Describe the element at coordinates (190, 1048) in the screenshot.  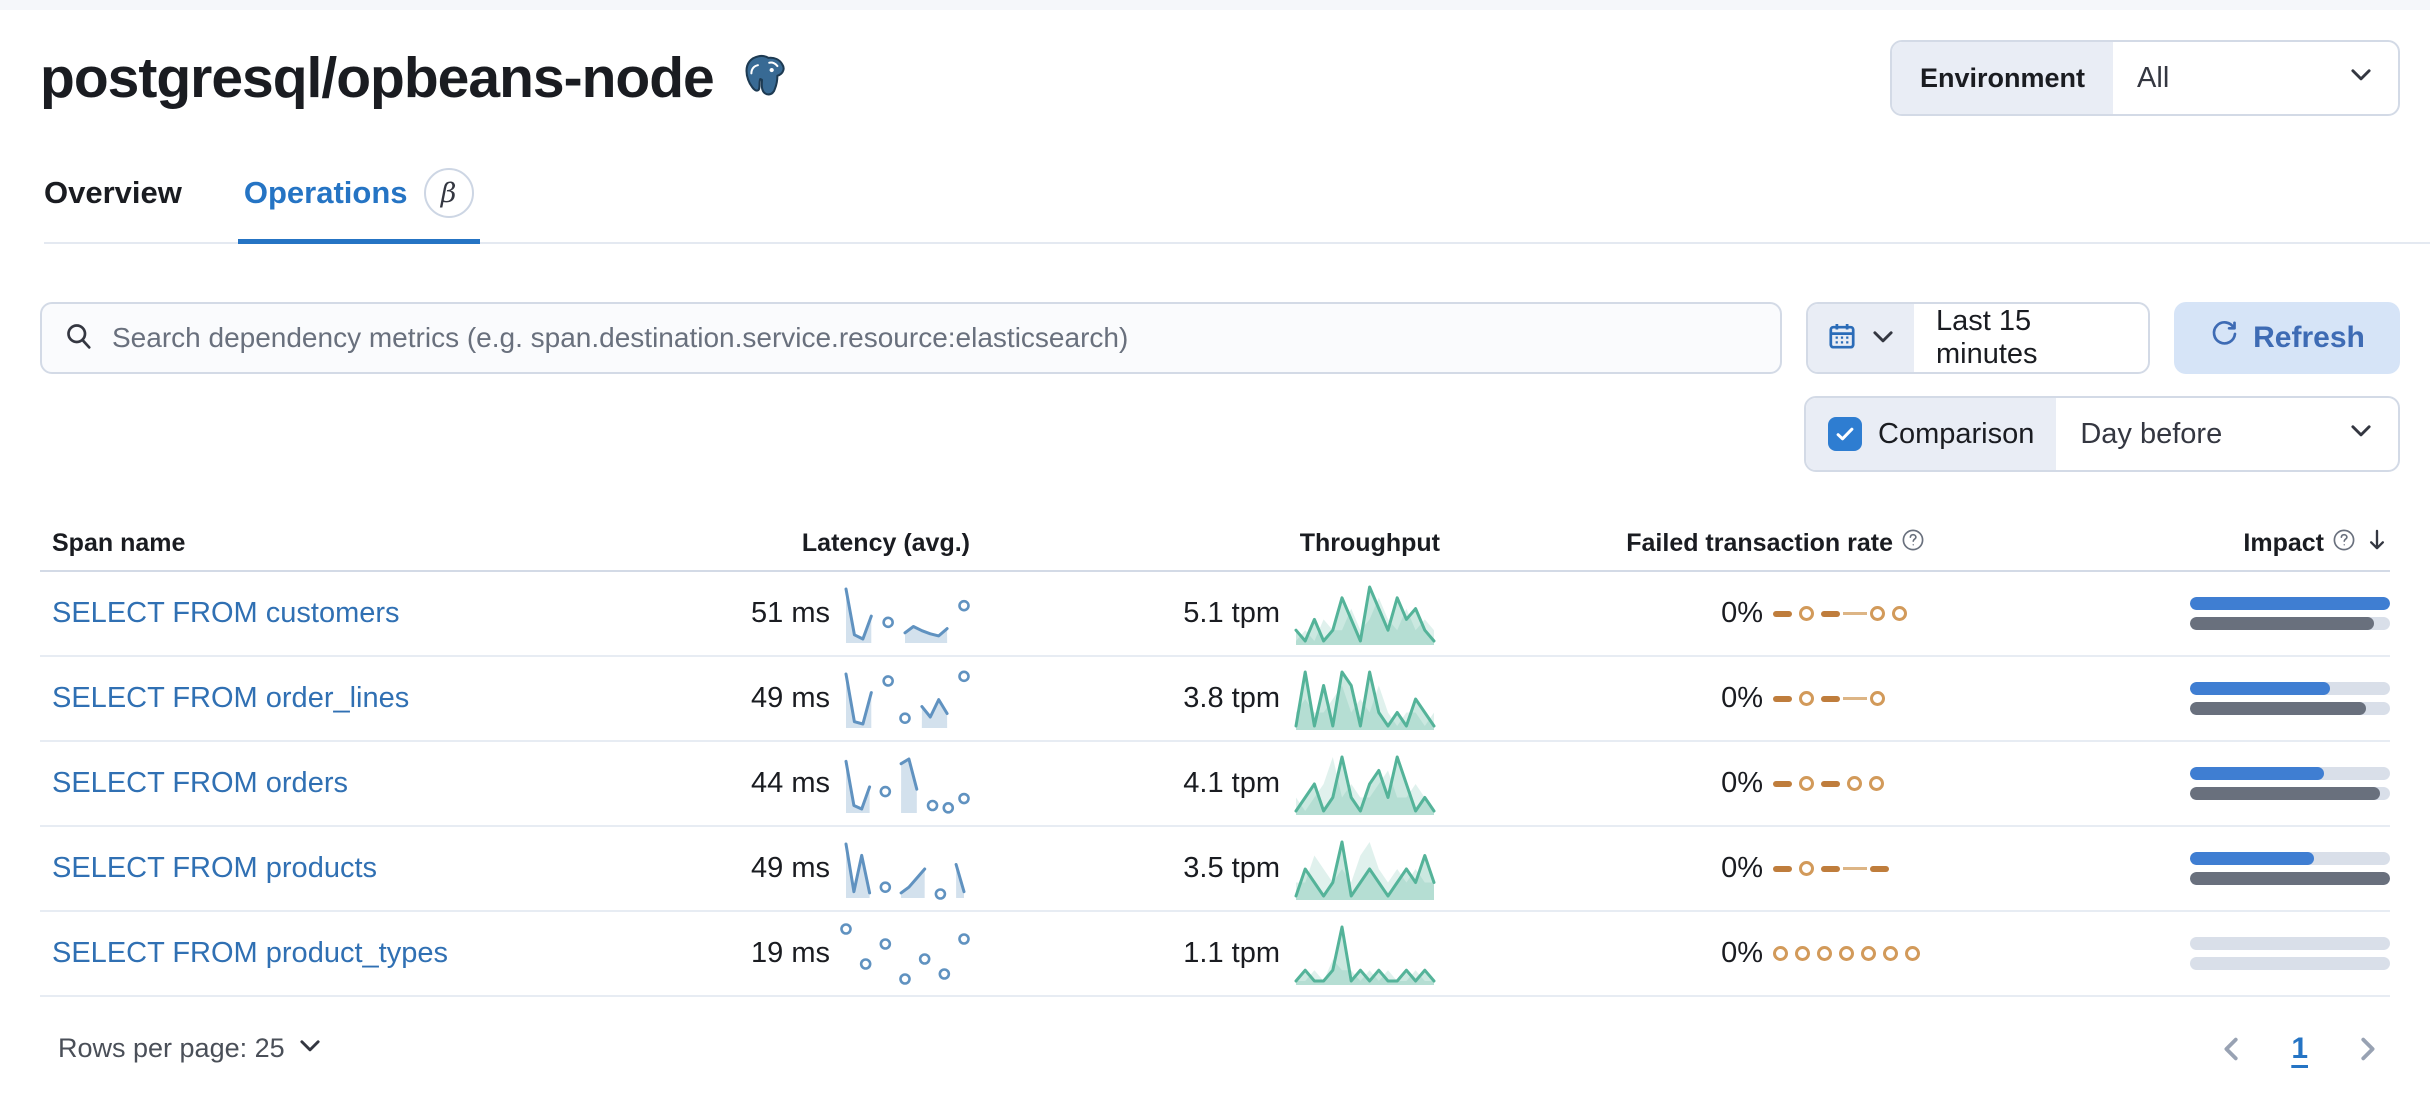
I see `rows-per-page-button: Rows per page: 25` at that location.